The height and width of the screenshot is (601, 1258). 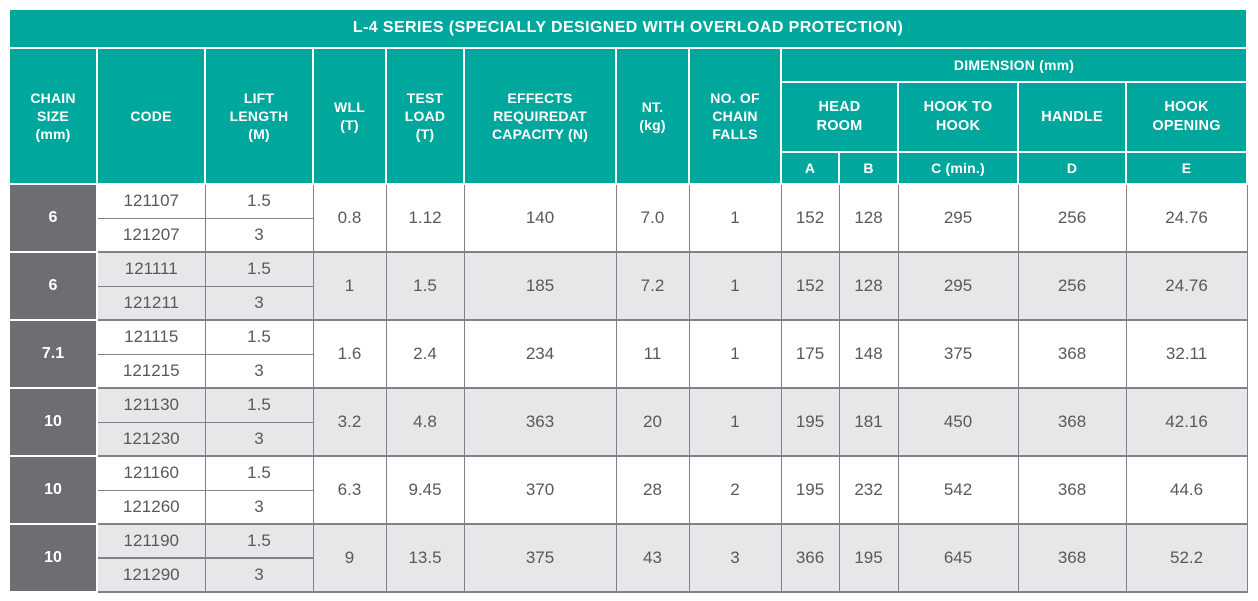 What do you see at coordinates (868, 422) in the screenshot?
I see `cell-dim-b: 181` at bounding box center [868, 422].